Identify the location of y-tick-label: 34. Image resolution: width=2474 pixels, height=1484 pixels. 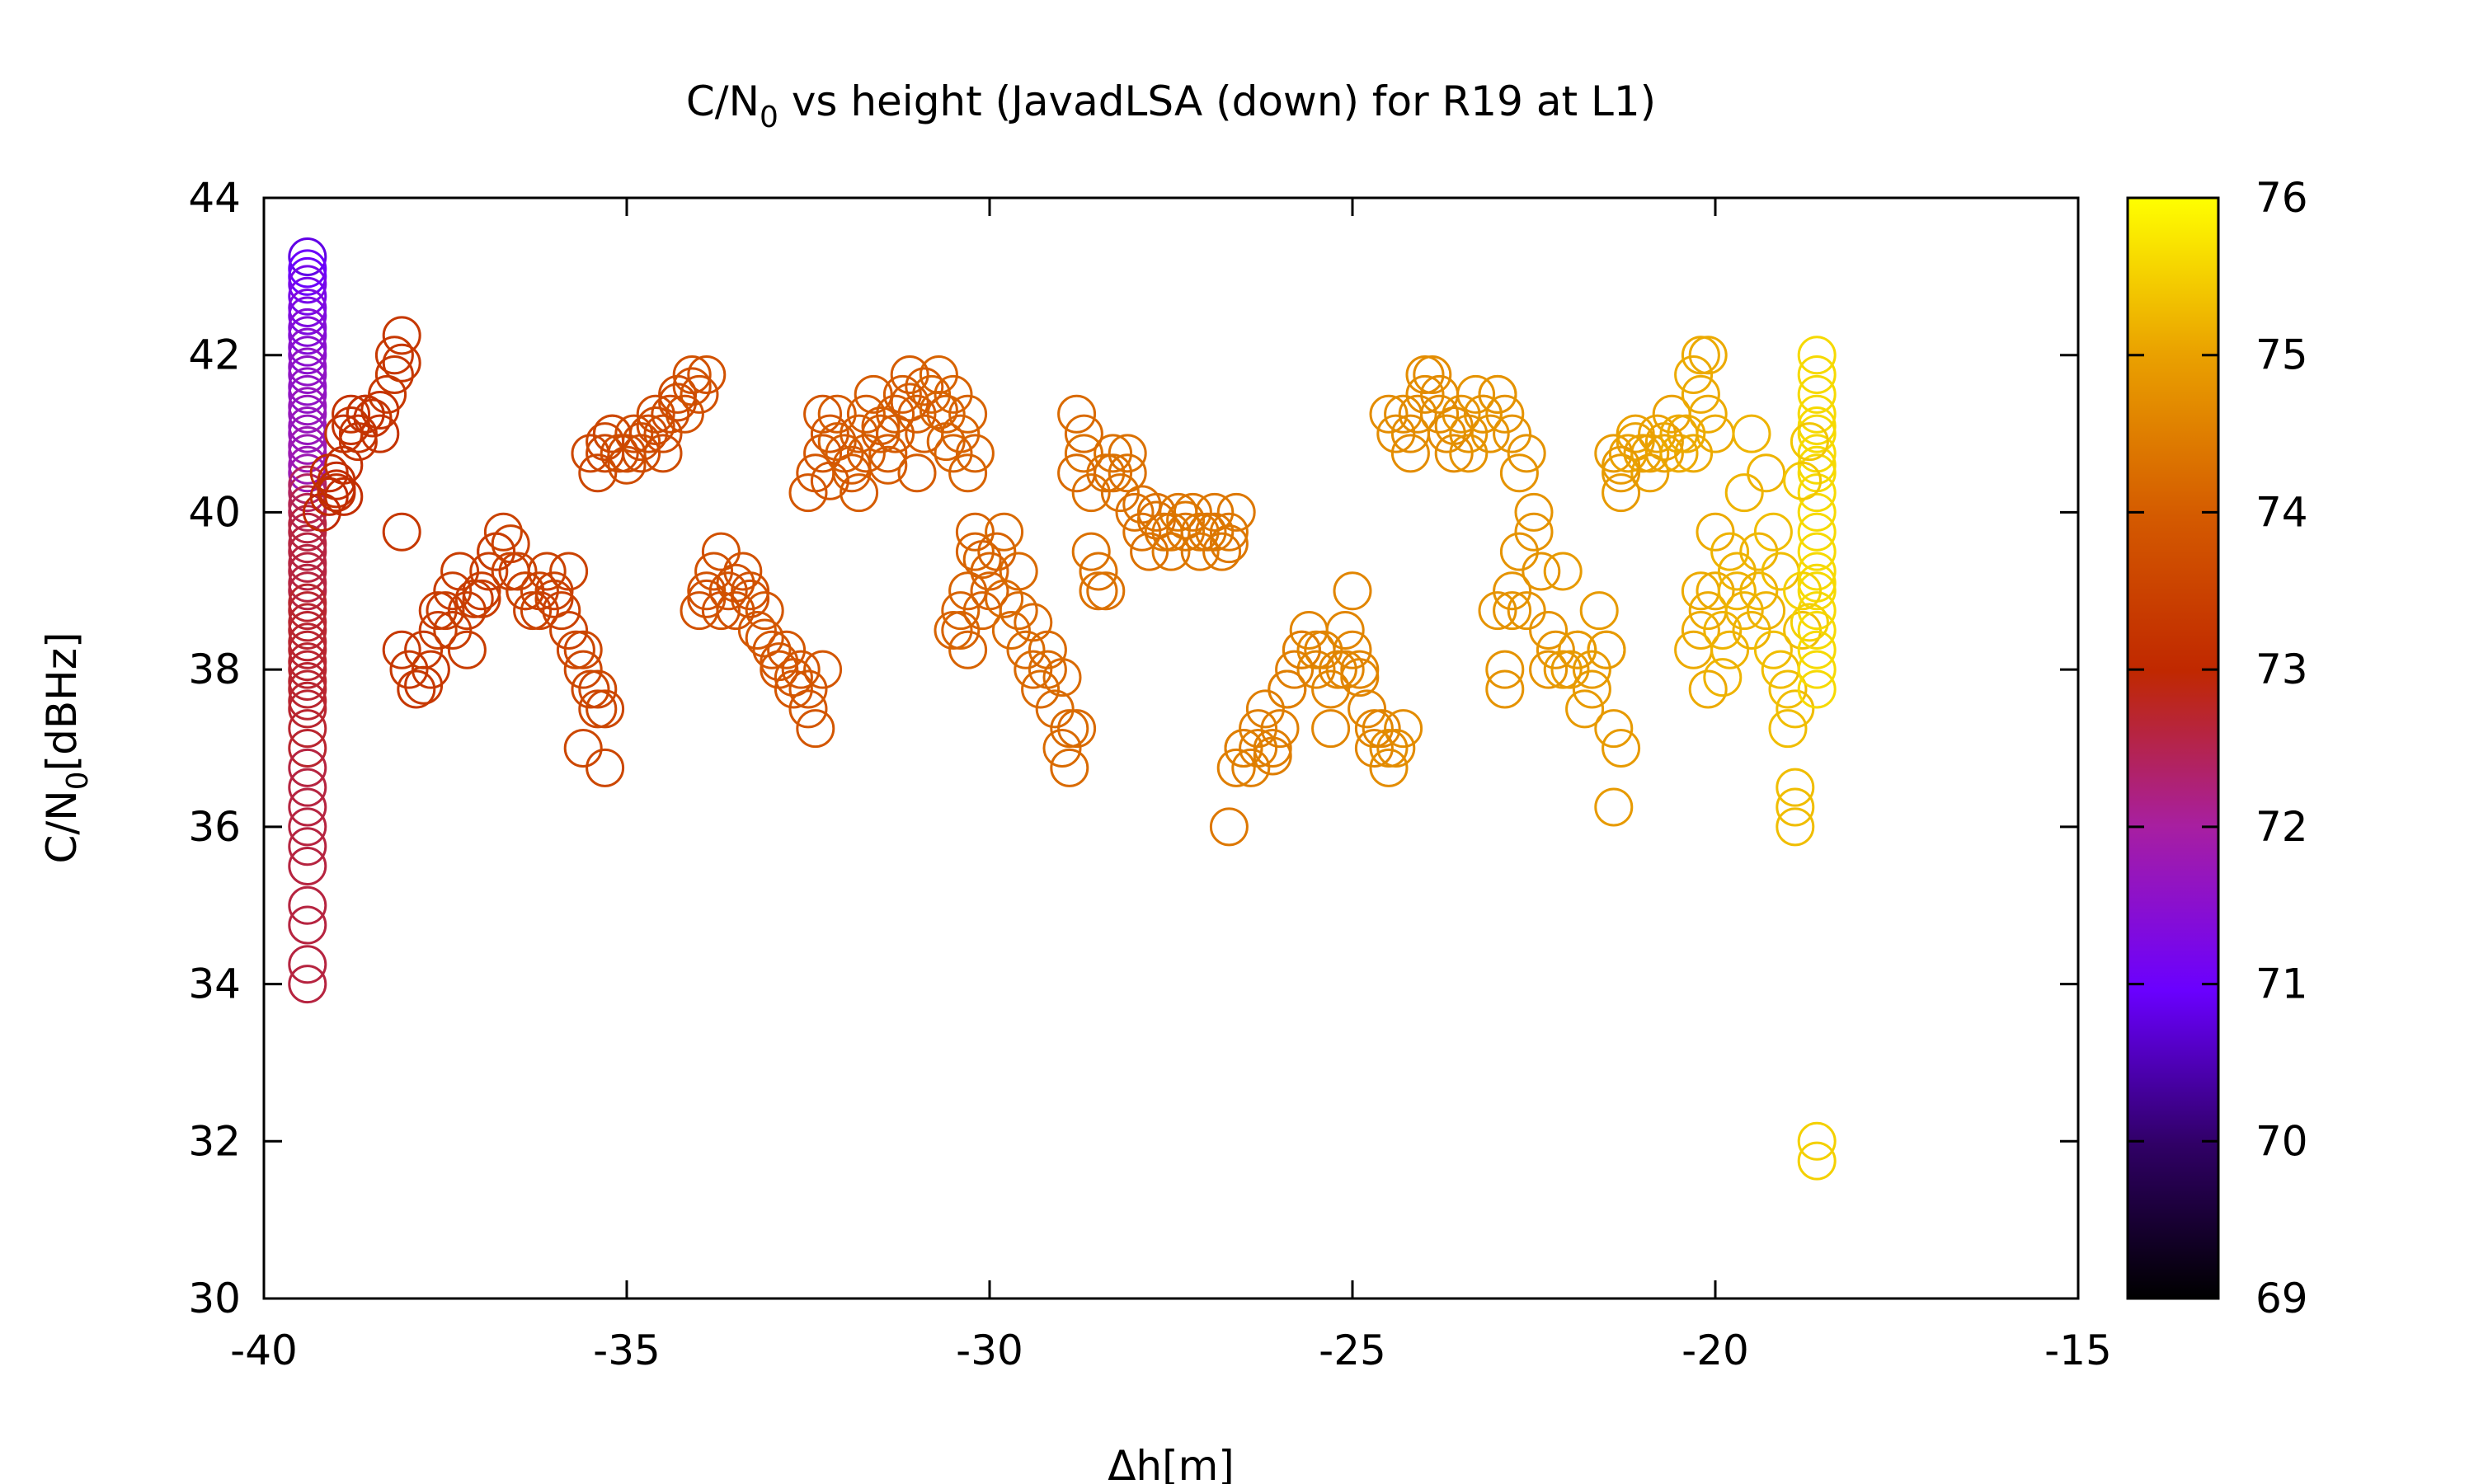
(214, 984).